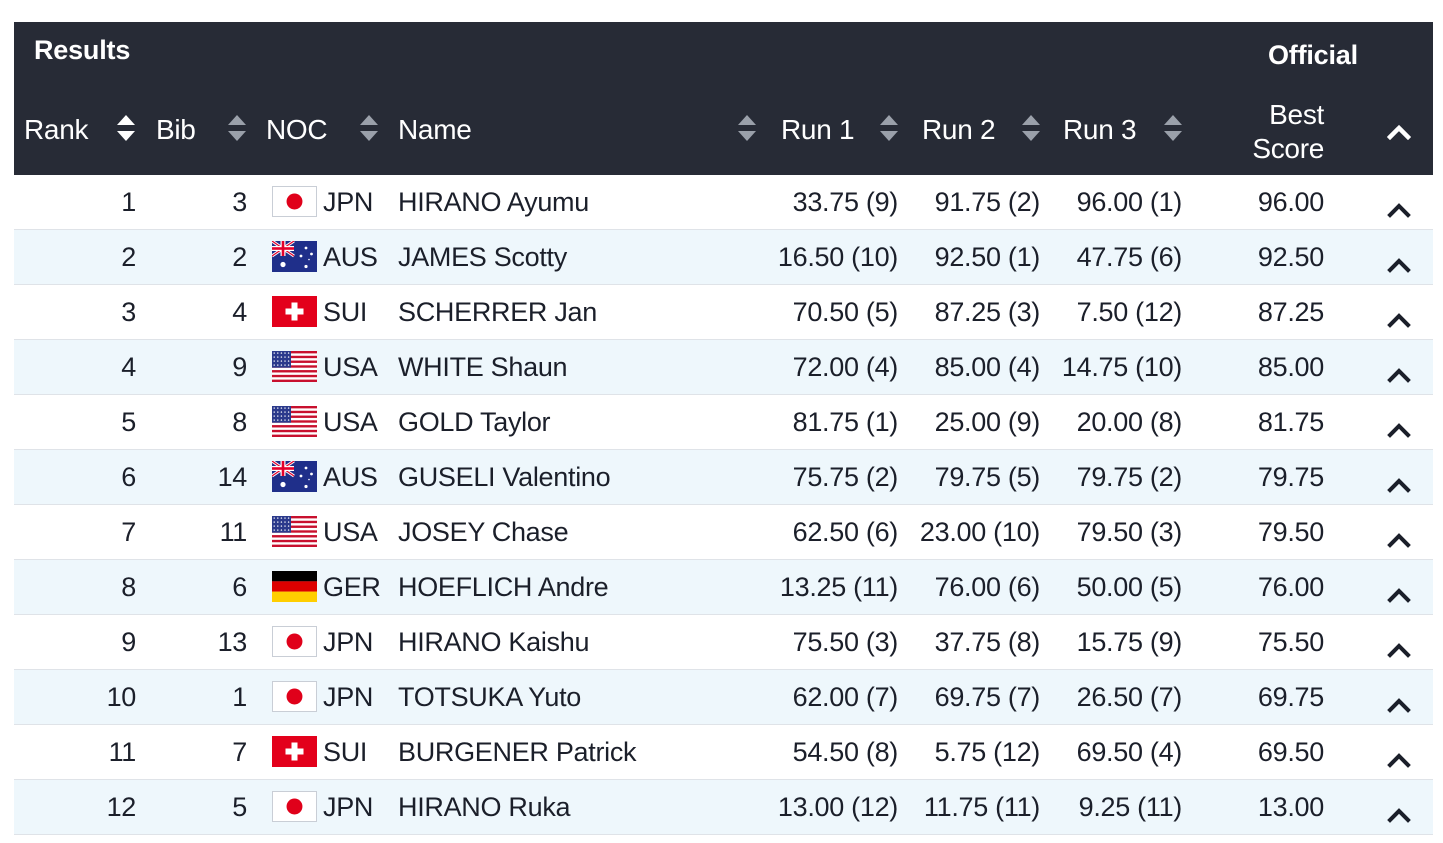  What do you see at coordinates (497, 312) in the screenshot?
I see `name-cell: SCHERRER Jan` at bounding box center [497, 312].